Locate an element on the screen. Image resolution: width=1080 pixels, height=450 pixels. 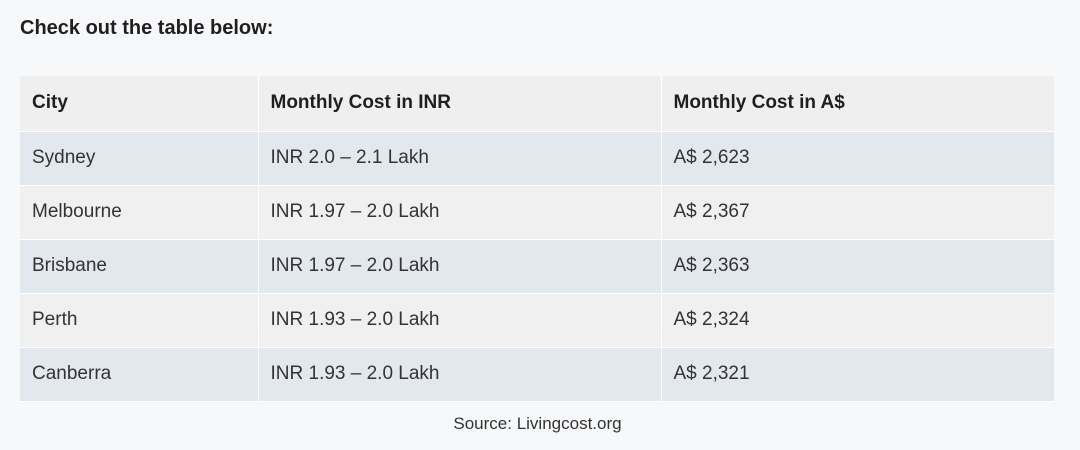
table-row: Canberra INR 1.93 – 2.0 Lakh A$ 2,321 is located at coordinates (537, 374).